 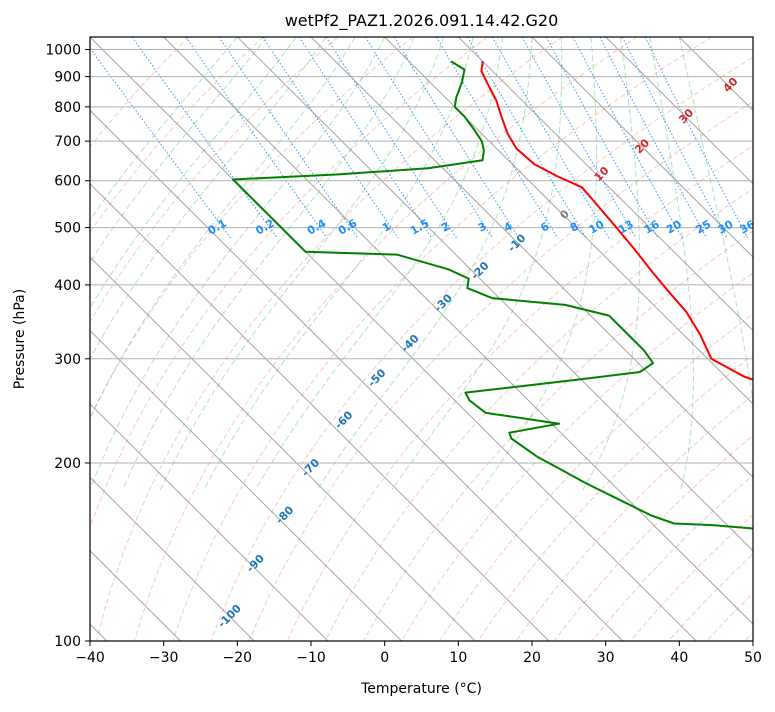 What do you see at coordinates (544, 226) in the screenshot?
I see `mixing-ratio-label: 6` at bounding box center [544, 226].